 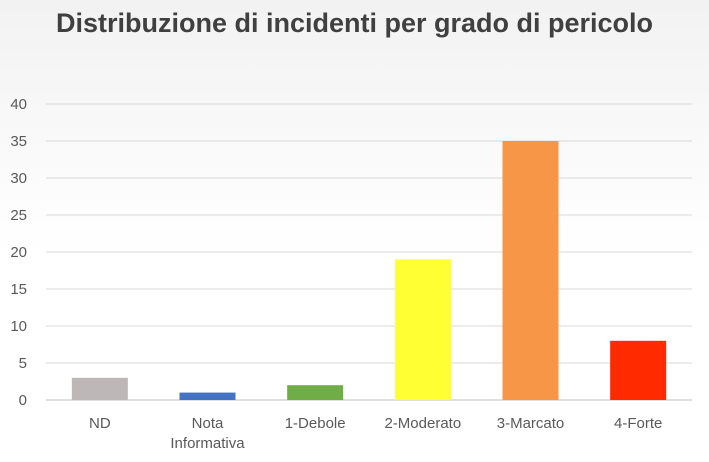 What do you see at coordinates (18, 215) in the screenshot?
I see `y-tick-label: 25` at bounding box center [18, 215].